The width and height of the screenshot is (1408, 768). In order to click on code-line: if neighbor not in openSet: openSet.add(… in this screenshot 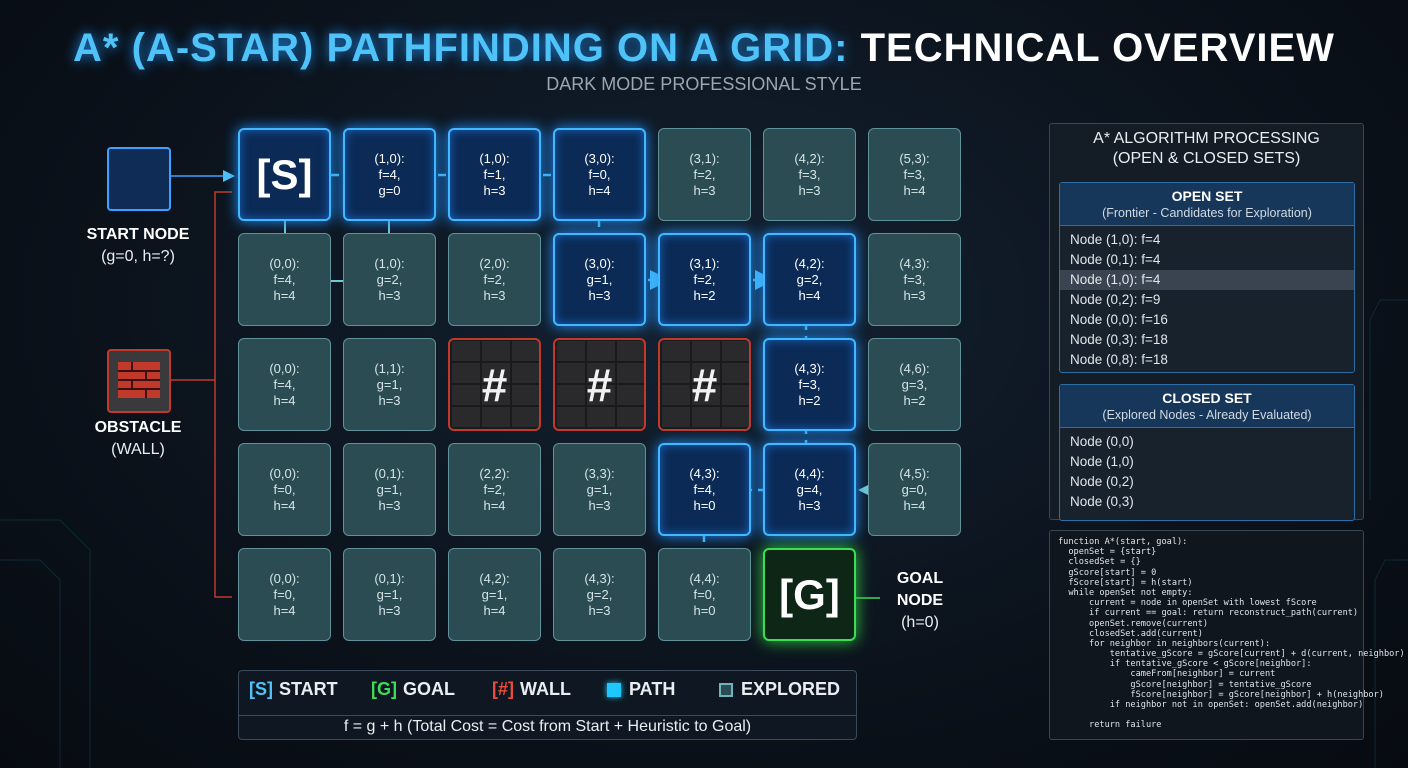, I will do `click(1211, 705)`.